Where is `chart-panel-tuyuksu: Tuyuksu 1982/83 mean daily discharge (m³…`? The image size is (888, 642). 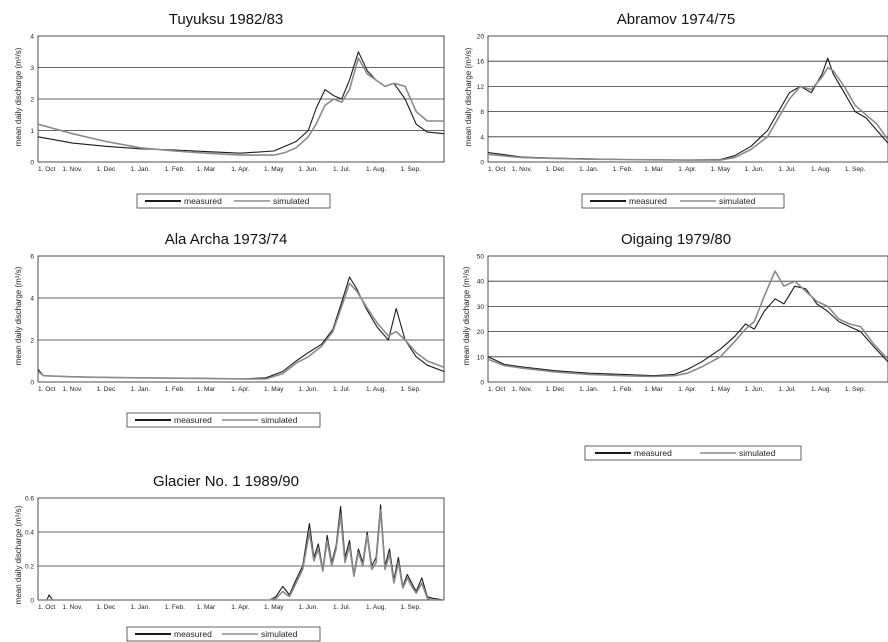
chart-panel-tuyuksu: Tuyuksu 1982/83 mean daily discharge (m³… is located at coordinates (229, 110).